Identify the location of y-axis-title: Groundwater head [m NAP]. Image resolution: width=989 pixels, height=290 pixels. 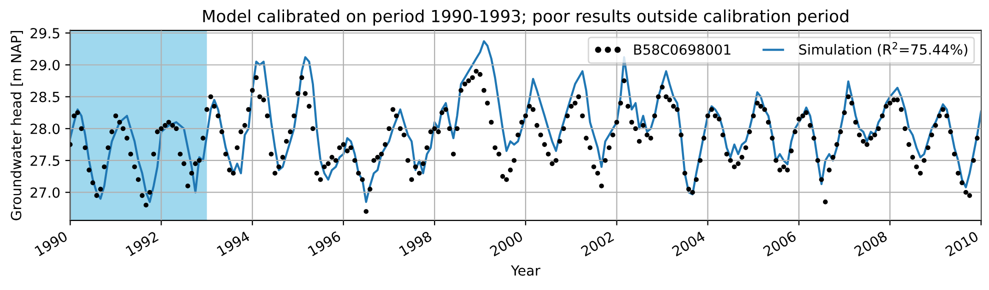
(16, 125).